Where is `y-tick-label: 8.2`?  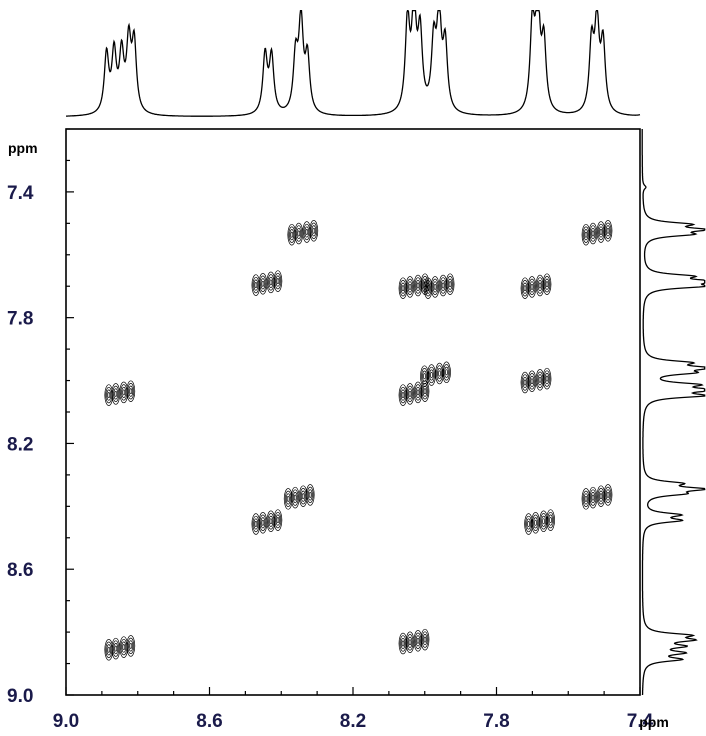
y-tick-label: 8.2 is located at coordinates (20, 444).